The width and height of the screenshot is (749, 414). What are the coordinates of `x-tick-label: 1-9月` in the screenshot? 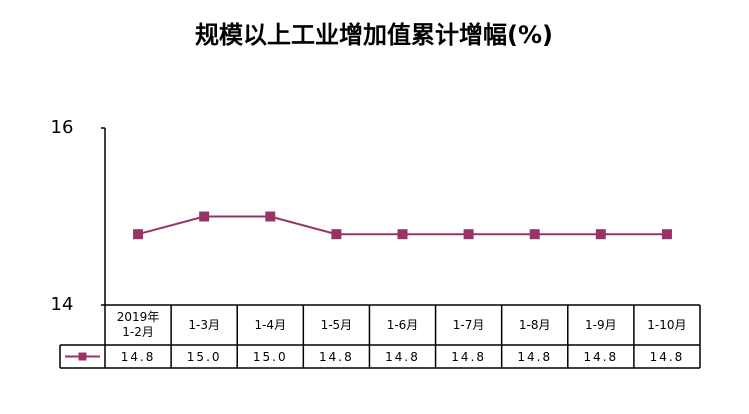 It's located at (601, 324).